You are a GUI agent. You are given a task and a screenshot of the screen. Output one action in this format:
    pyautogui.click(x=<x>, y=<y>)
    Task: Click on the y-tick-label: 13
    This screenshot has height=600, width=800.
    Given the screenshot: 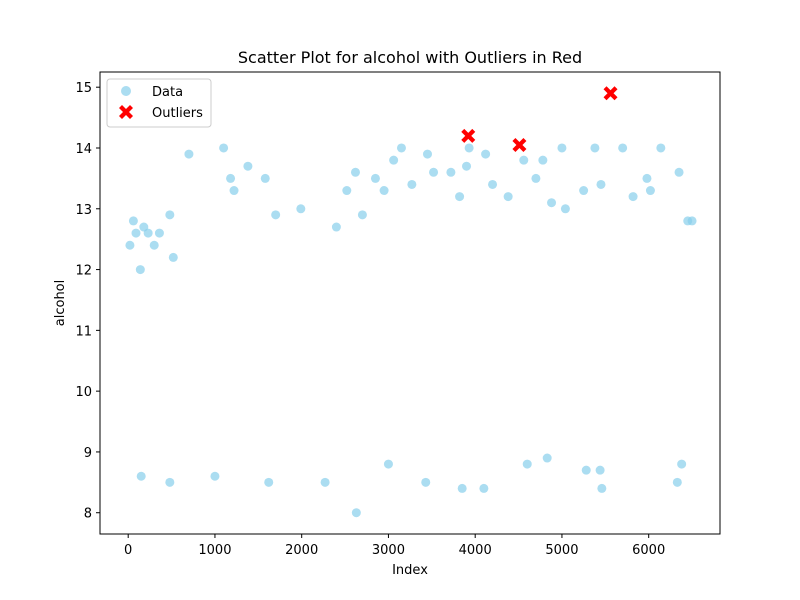 What is the action you would take?
    pyautogui.click(x=83, y=210)
    